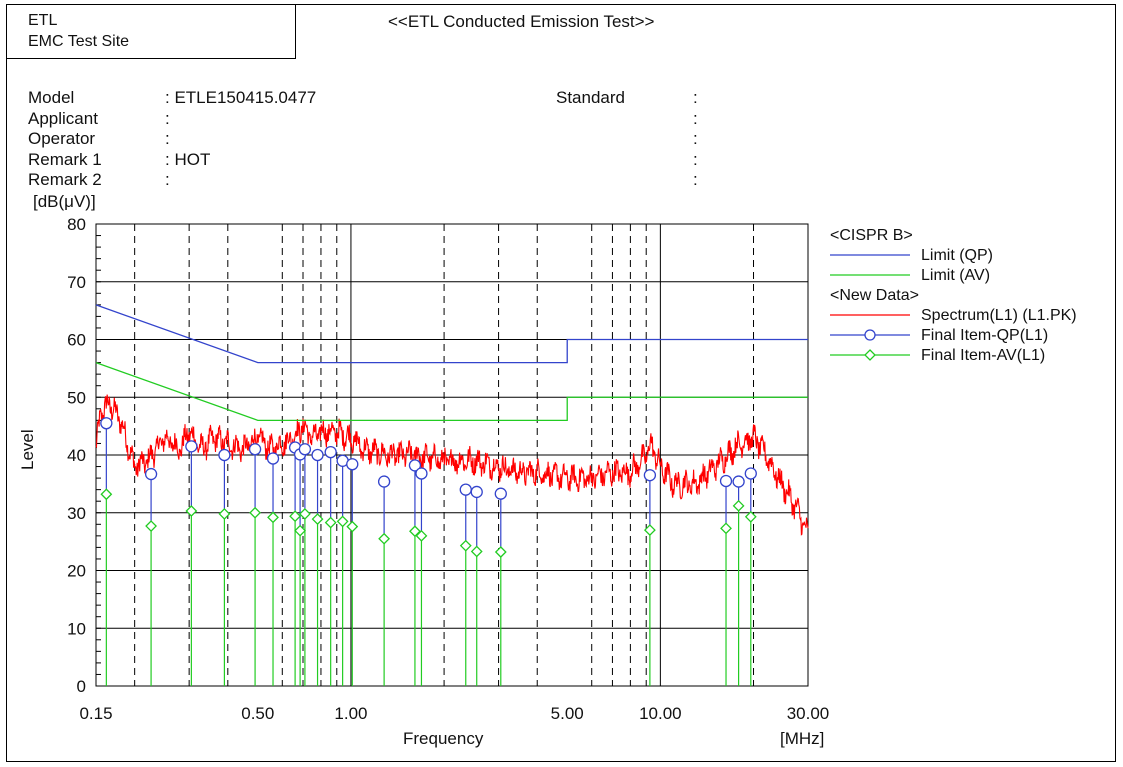 The height and width of the screenshot is (767, 1123). What do you see at coordinates (76, 571) in the screenshot?
I see `y-tick-label: 20` at bounding box center [76, 571].